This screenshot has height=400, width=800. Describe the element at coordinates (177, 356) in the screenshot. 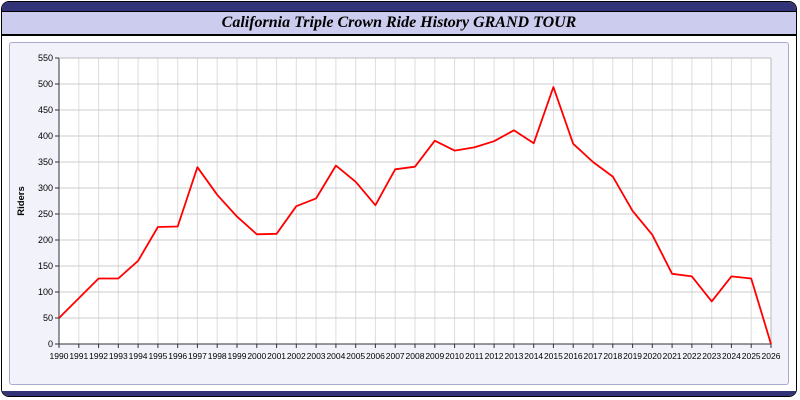

I see `svg-text: 1996` at that location.